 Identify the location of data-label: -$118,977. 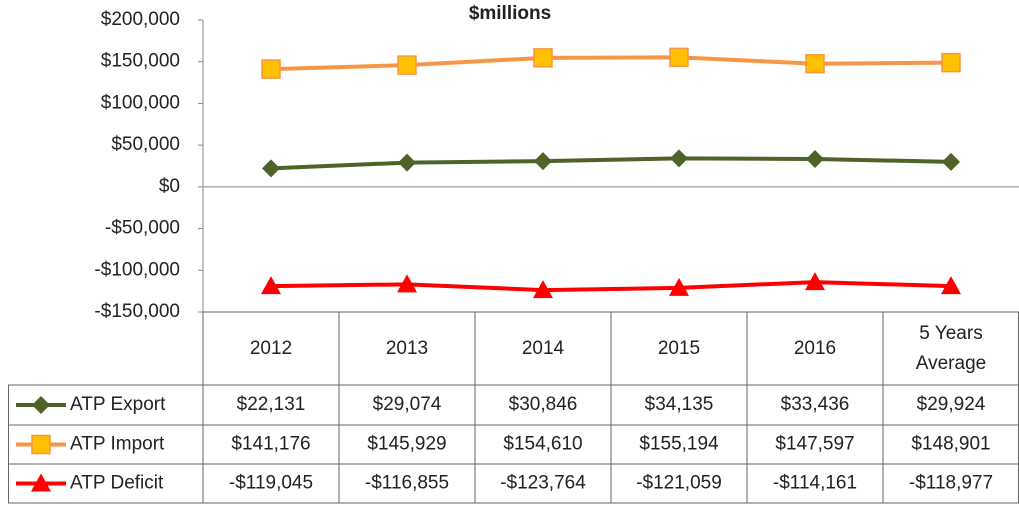
(951, 483).